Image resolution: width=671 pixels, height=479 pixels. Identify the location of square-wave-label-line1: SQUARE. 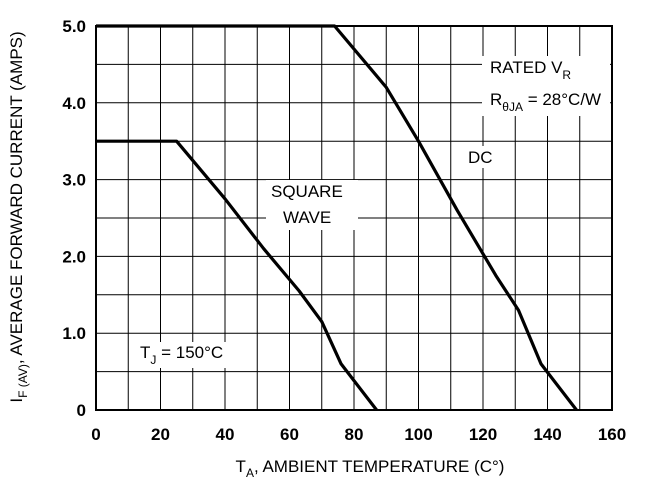
(307, 191).